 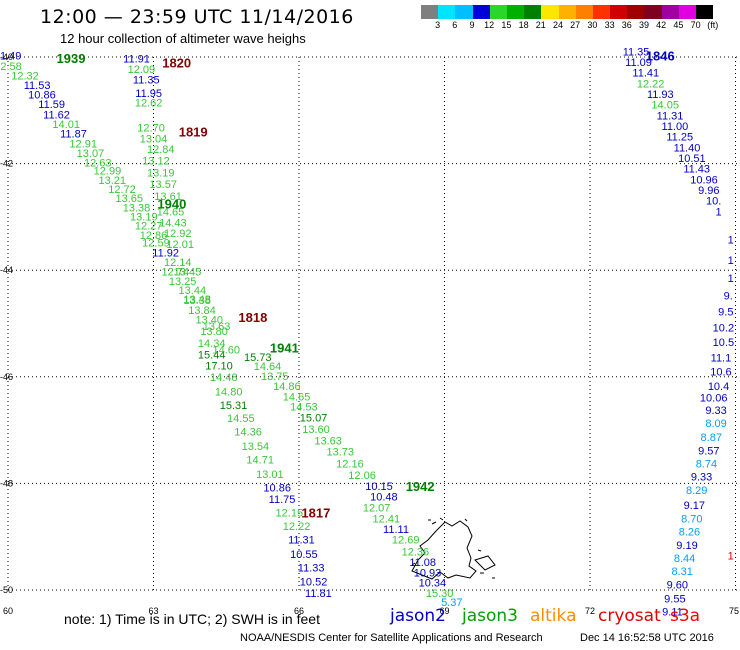 What do you see at coordinates (645, 74) in the screenshot?
I see `wave-height-value: 11.41` at bounding box center [645, 74].